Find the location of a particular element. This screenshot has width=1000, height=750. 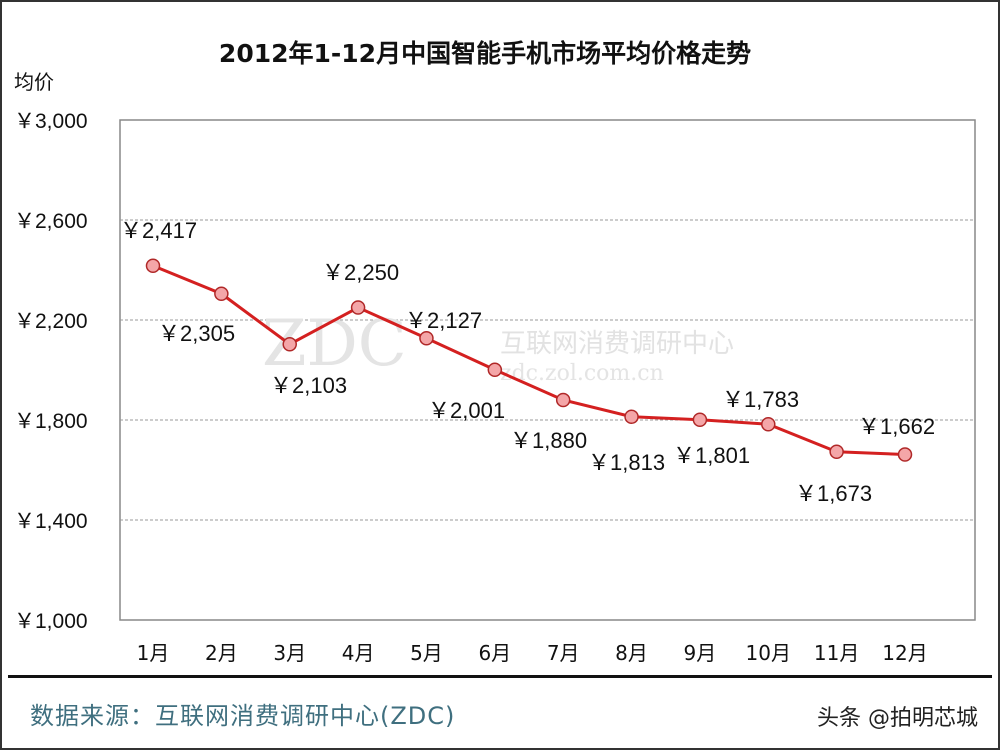

data-label: ￥2,417 is located at coordinates (158, 230).